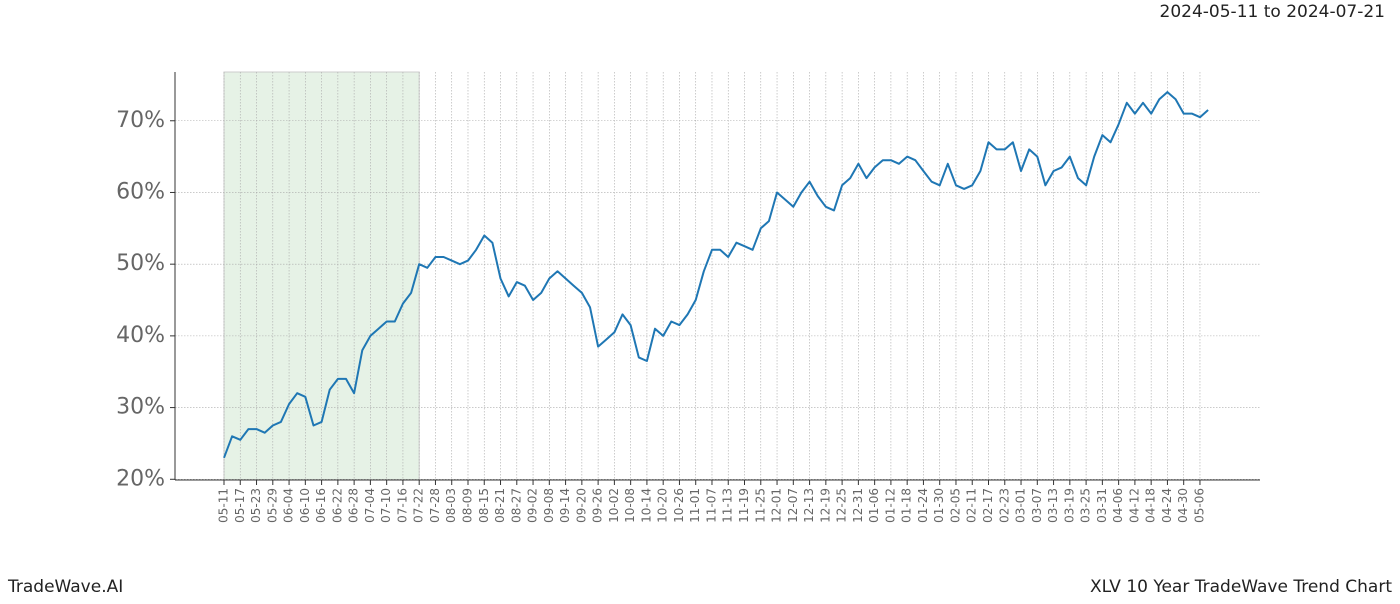  Describe the element at coordinates (1134, 505) in the screenshot. I see `x-tick-label: 04-12` at that location.